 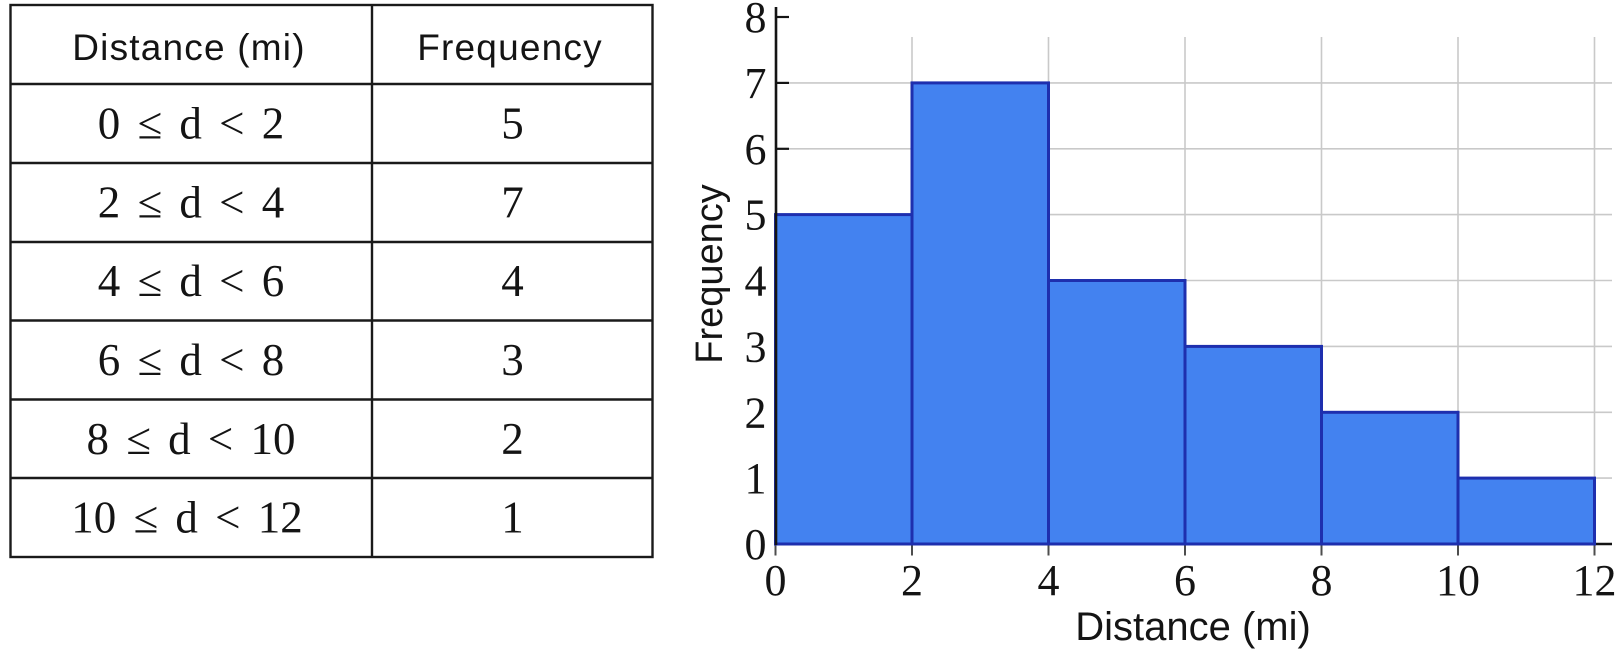 What do you see at coordinates (187, 518) in the screenshot?
I see `svg-text: 10 ≤ d < 12` at bounding box center [187, 518].